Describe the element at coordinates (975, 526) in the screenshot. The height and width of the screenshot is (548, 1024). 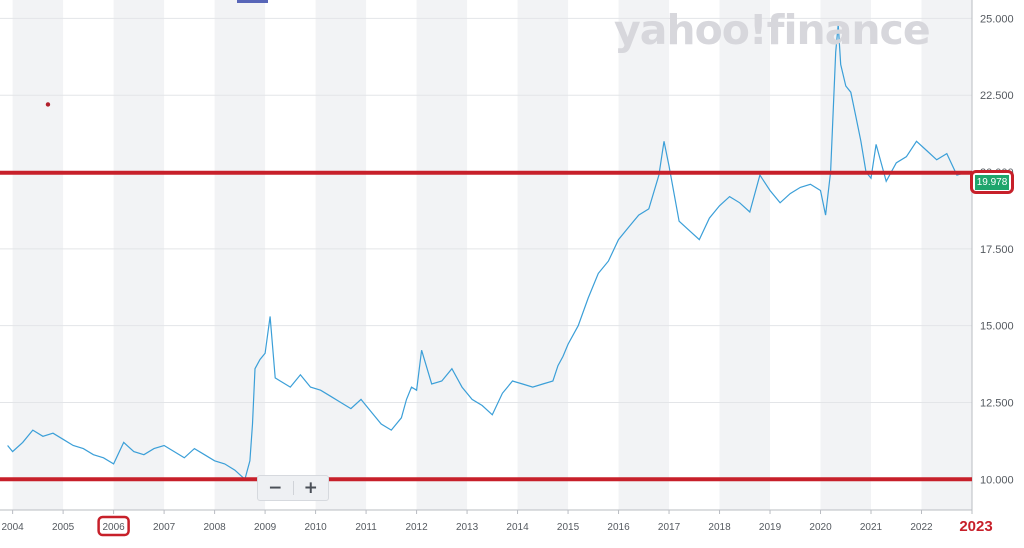
I see `x-tick-label: 2023` at that location.